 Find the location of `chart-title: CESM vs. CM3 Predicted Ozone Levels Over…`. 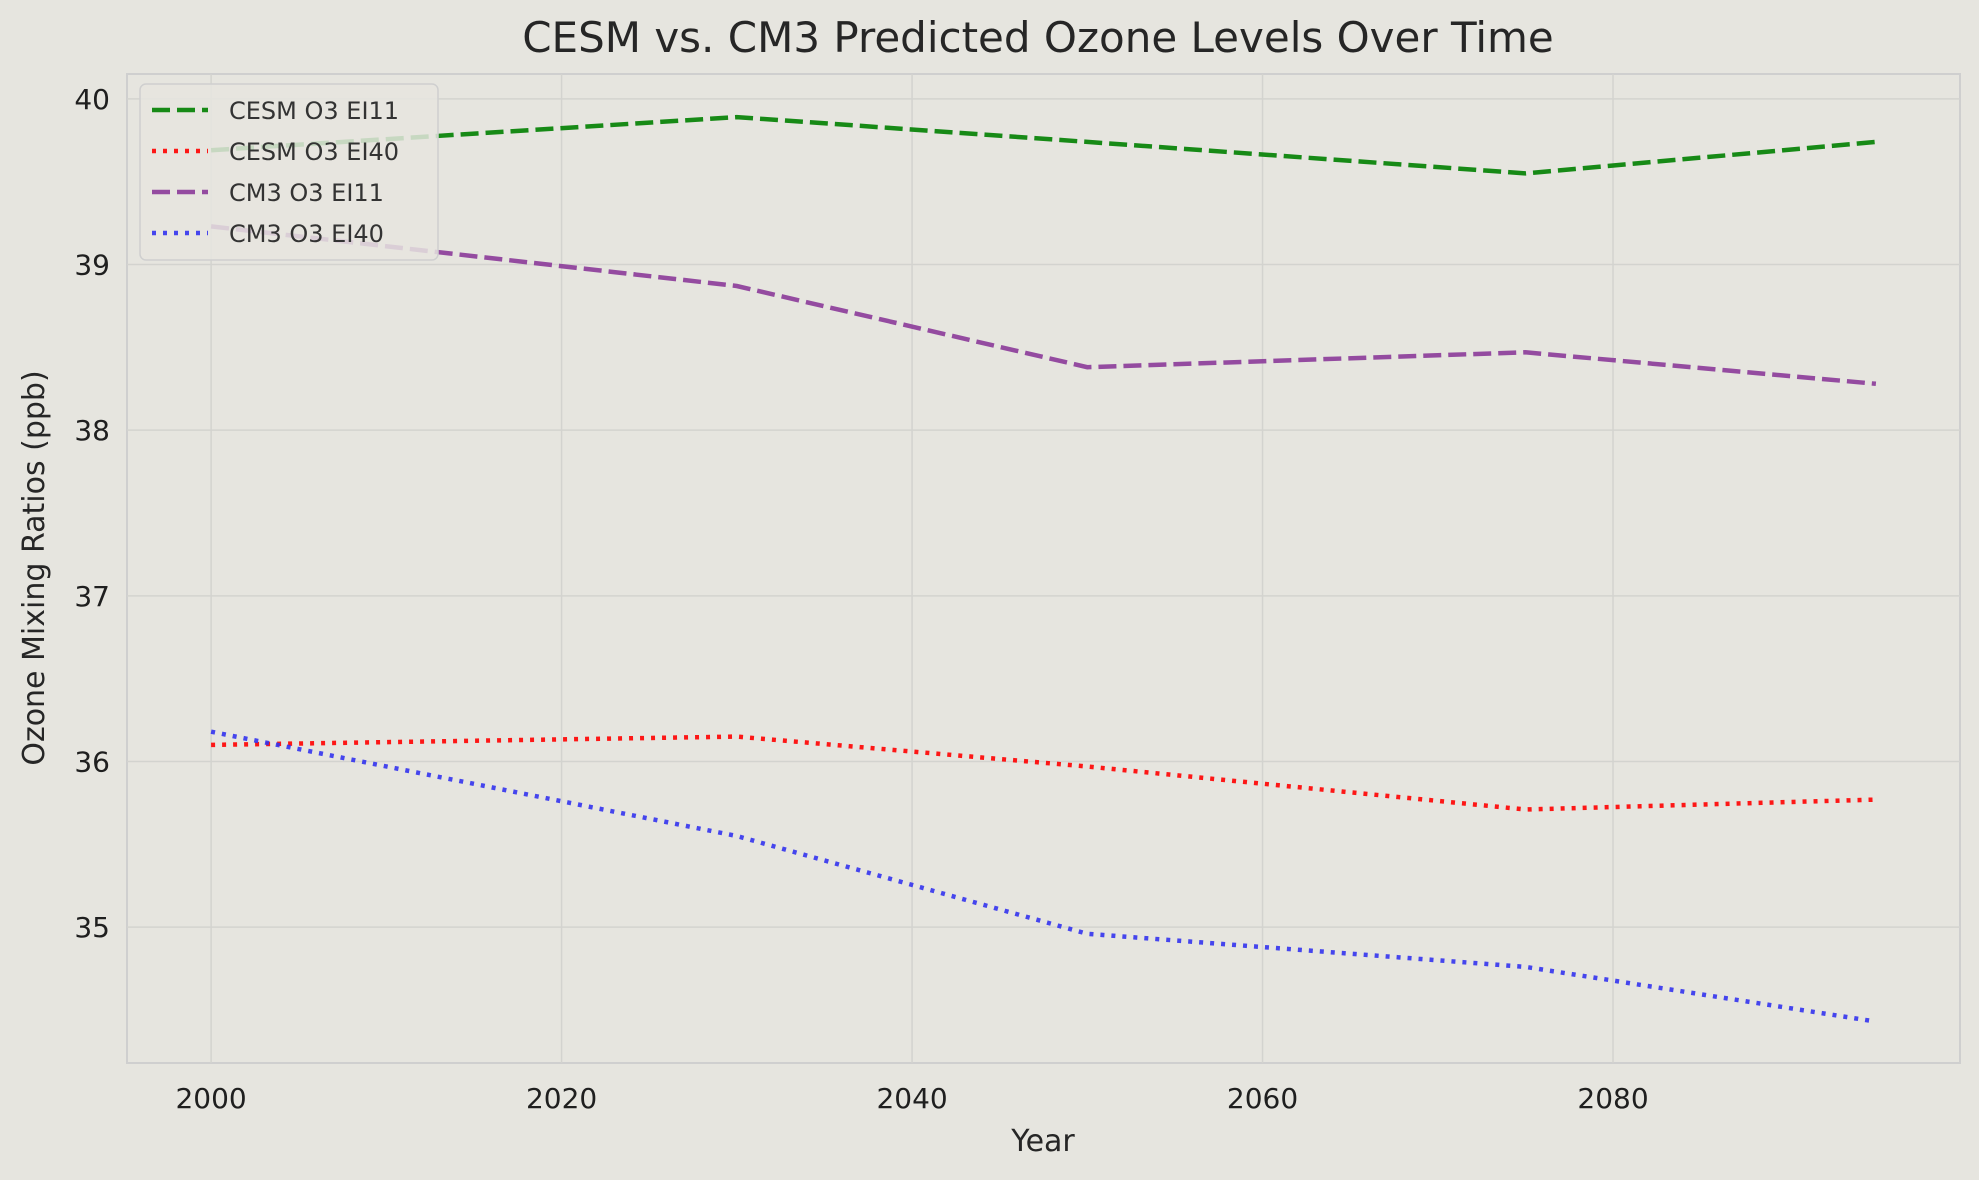

chart-title: CESM vs. CM3 Predicted Ozone Levels Over… is located at coordinates (1038, 37).